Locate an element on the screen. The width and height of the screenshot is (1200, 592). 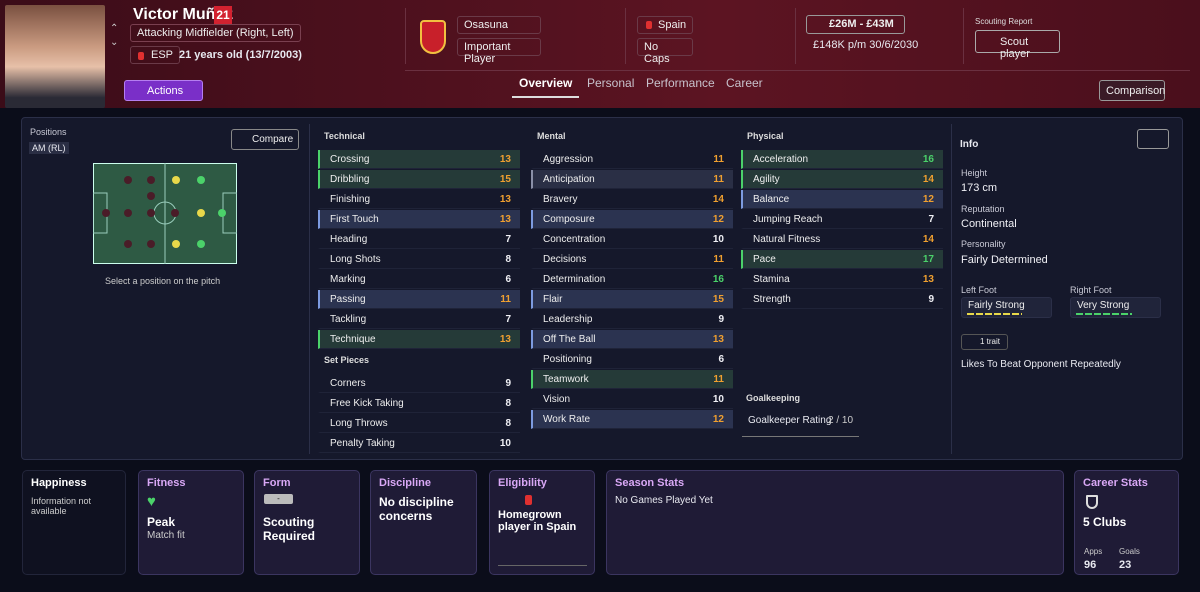
section-title: Physical is located at coordinates (765, 136).